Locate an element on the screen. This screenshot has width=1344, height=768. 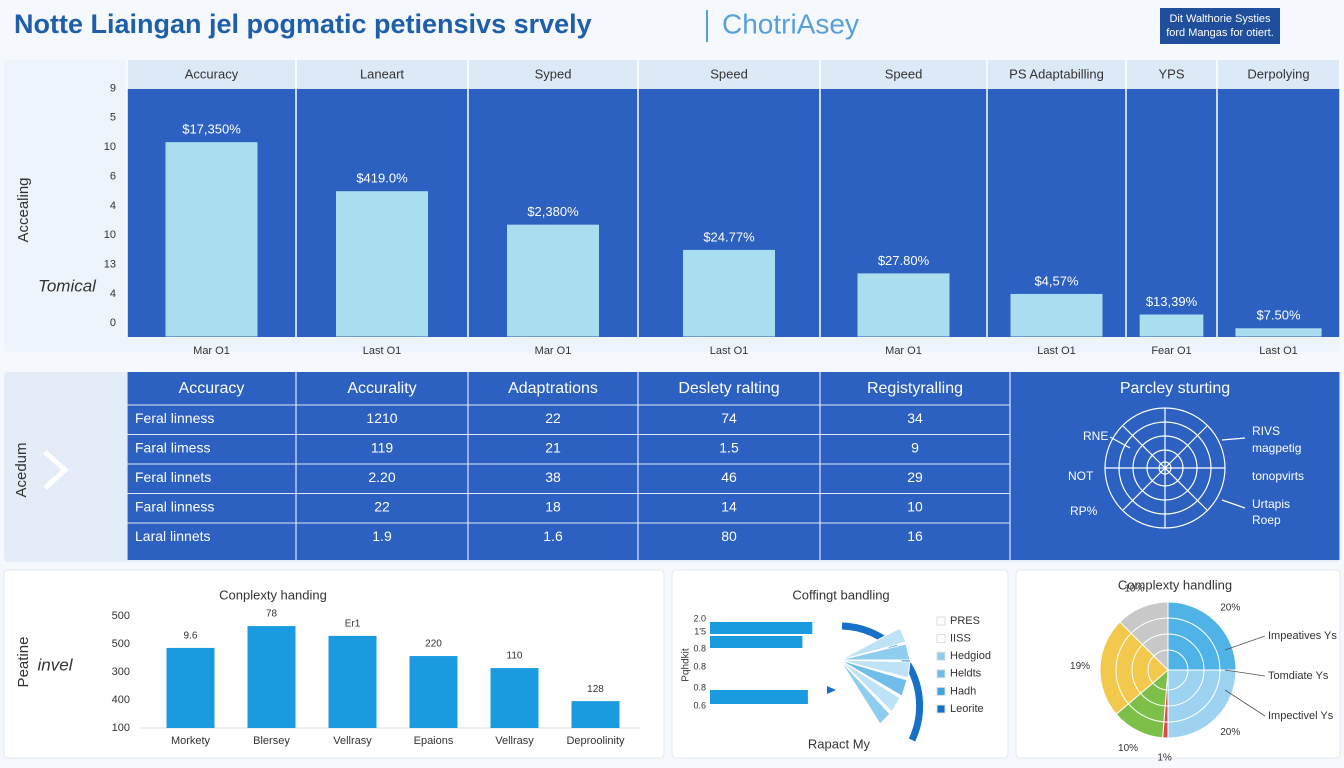
table-cell: 18 is located at coordinates (553, 507).